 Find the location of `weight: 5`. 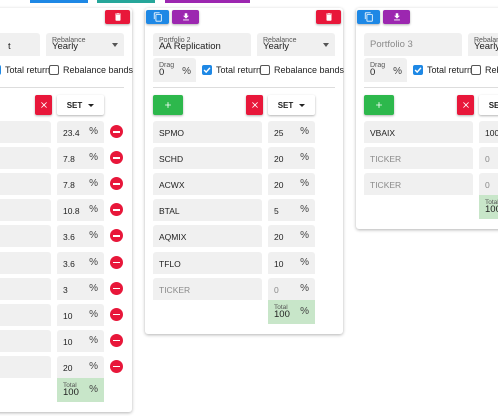

weight: 5 is located at coordinates (276, 211).